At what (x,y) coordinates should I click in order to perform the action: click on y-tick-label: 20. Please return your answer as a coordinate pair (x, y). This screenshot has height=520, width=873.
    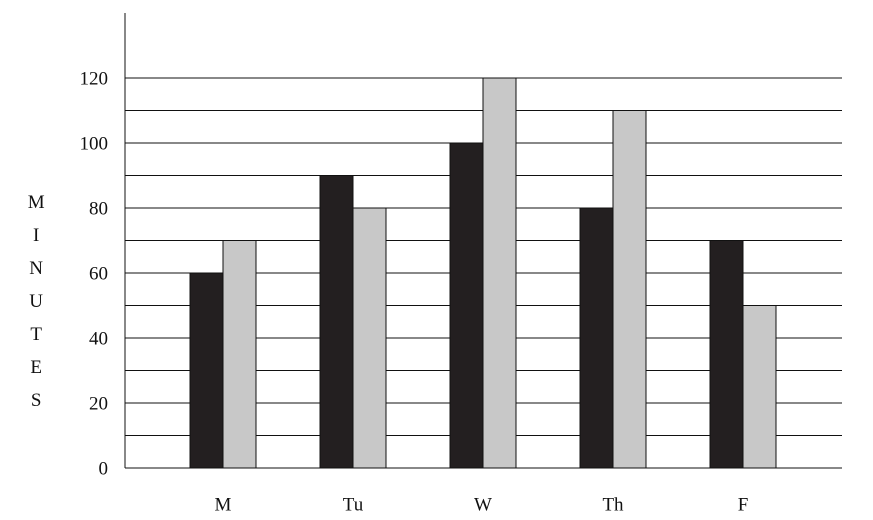
    Looking at the image, I should click on (98, 403).